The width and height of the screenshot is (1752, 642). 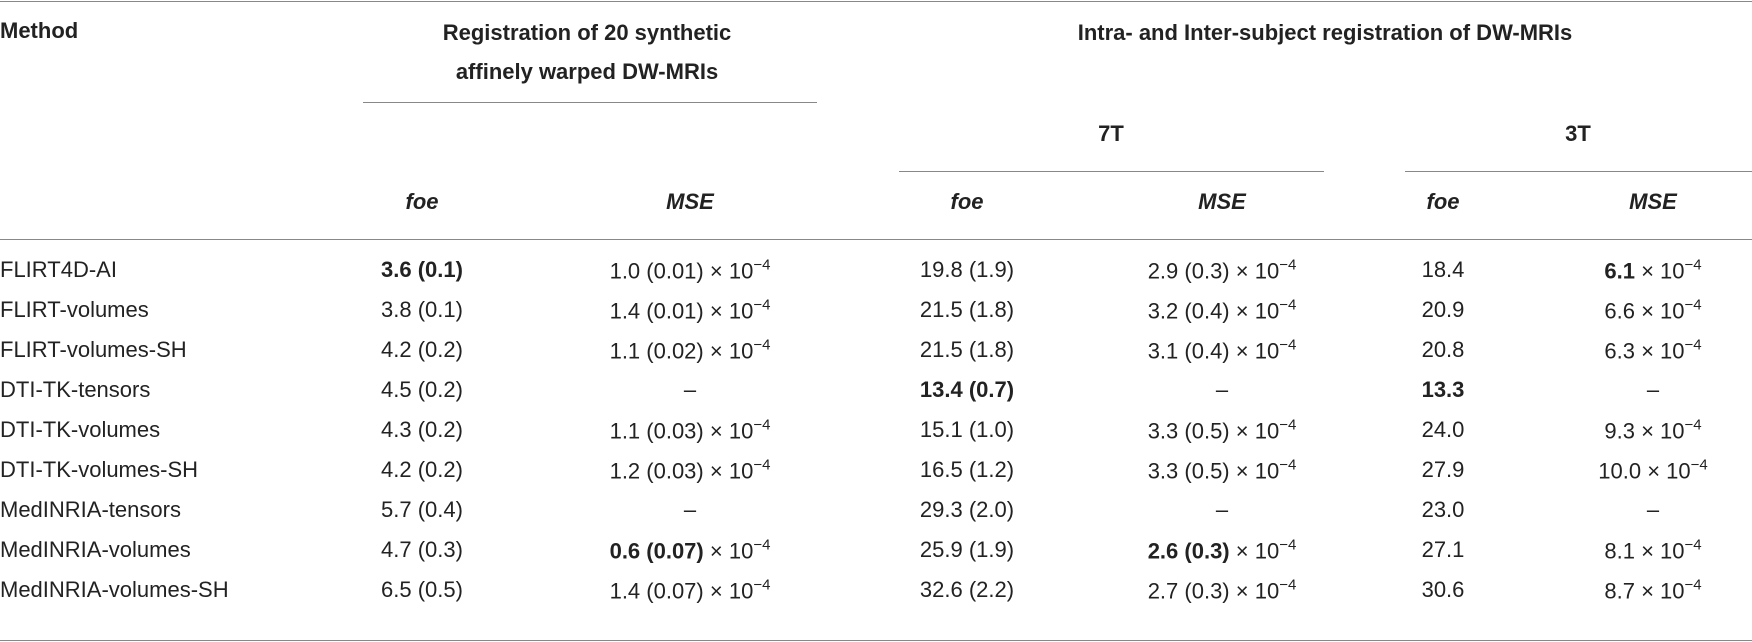 What do you see at coordinates (93, 349) in the screenshot?
I see `method-cell: FLIRT-volumes-SH` at bounding box center [93, 349].